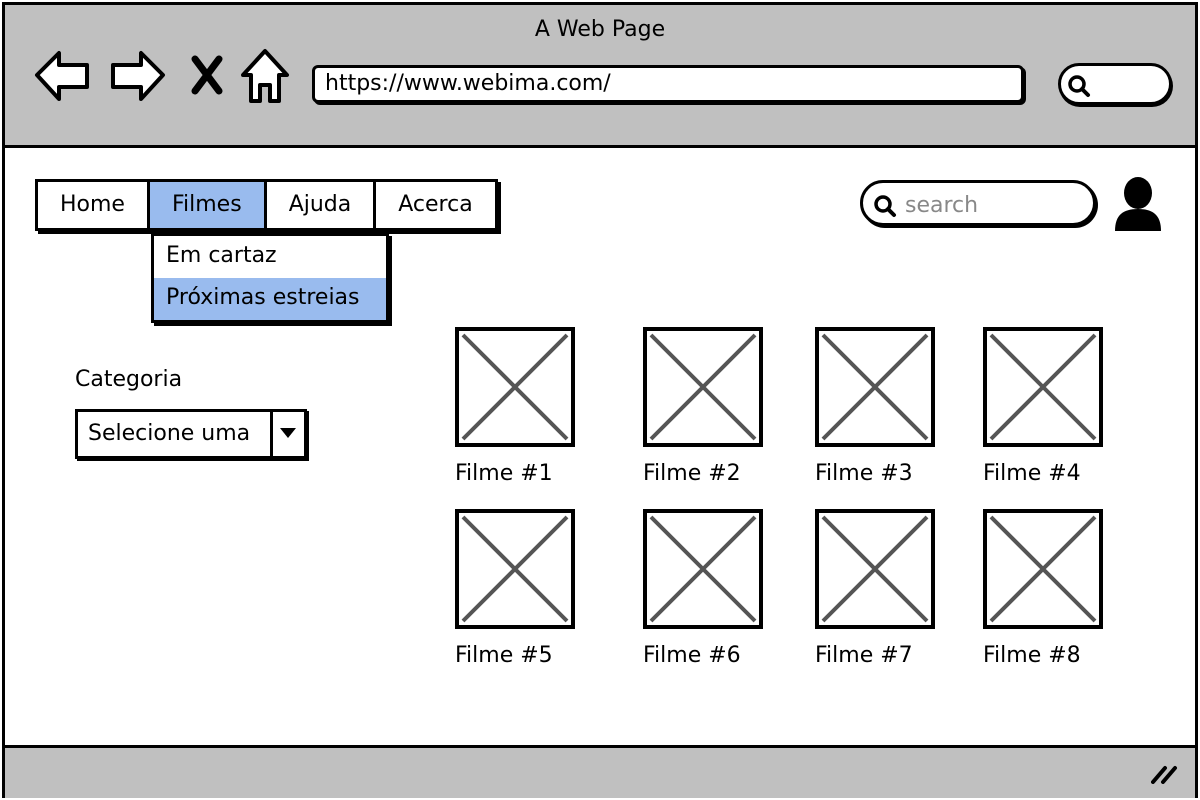 This screenshot has height=800, width=1200. What do you see at coordinates (270, 299) in the screenshot?
I see `dropdown-item-proximas-estreias: Próximas estreias` at bounding box center [270, 299].